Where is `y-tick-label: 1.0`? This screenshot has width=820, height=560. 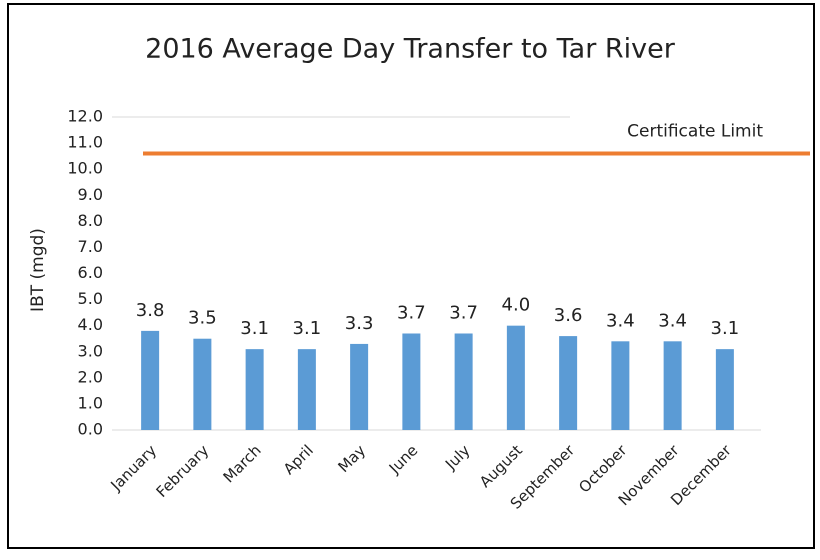
y-tick-label: 1.0 is located at coordinates (90, 402).